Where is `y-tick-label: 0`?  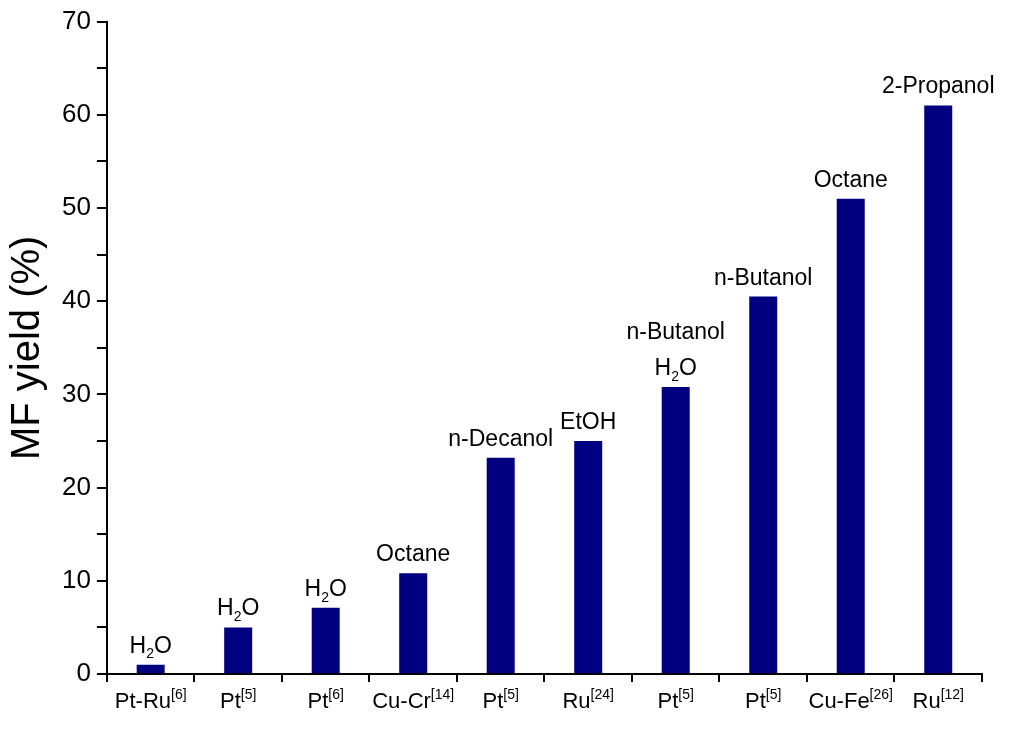
y-tick-label: 0 is located at coordinates (83, 672).